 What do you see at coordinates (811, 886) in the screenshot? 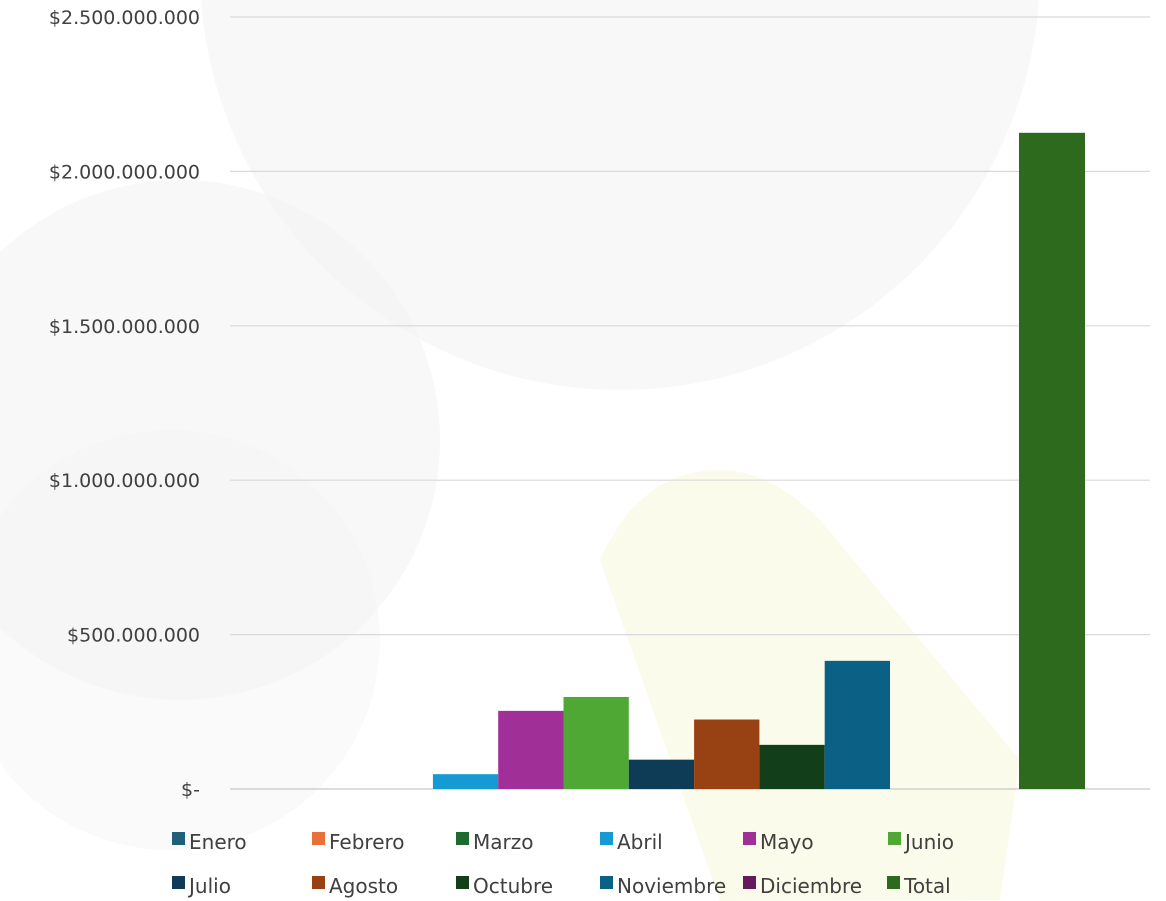
I see `legend-label-diciembre: Diciembre` at bounding box center [811, 886].